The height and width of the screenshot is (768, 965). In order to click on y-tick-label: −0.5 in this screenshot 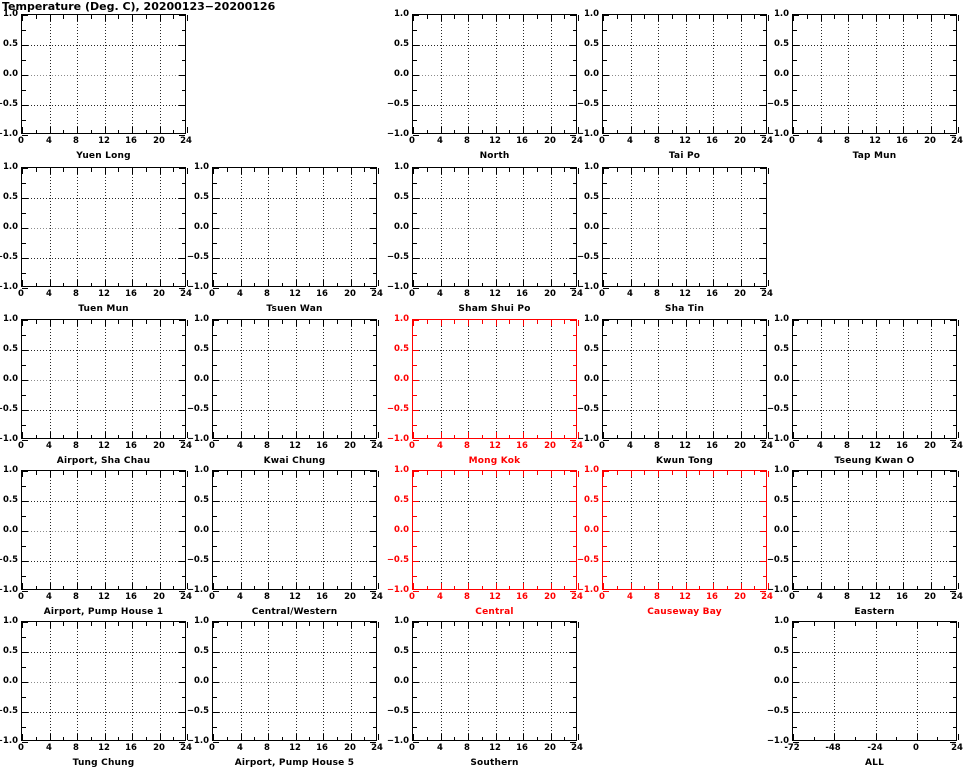, I will do `click(9, 103)`.